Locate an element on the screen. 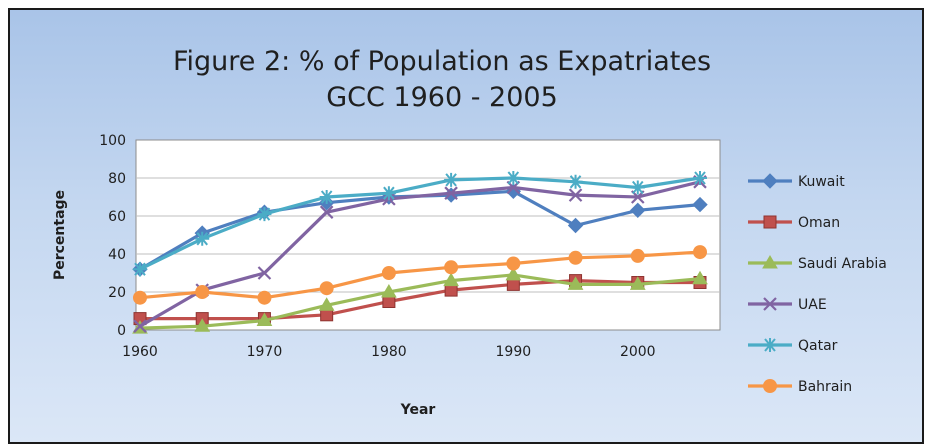 The height and width of the screenshot is (448, 935). series-qatar is located at coordinates (420, 224).